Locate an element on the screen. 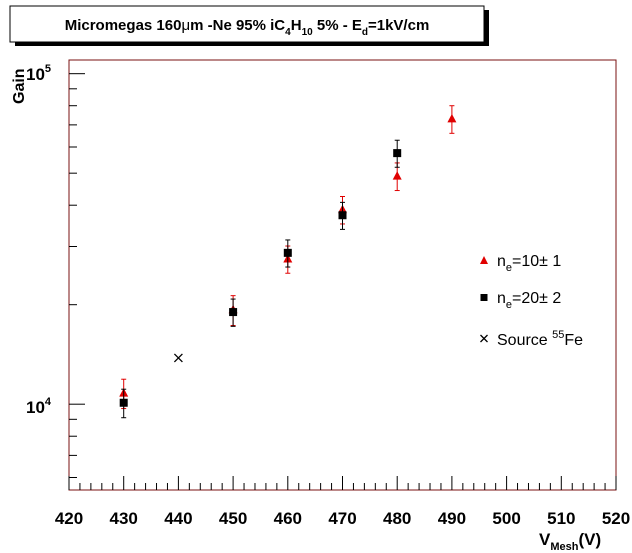 Image resolution: width=632 pixels, height=553 pixels. legend: ne=10± 1 ne=20± 2 Source 55Fe is located at coordinates (531, 301).